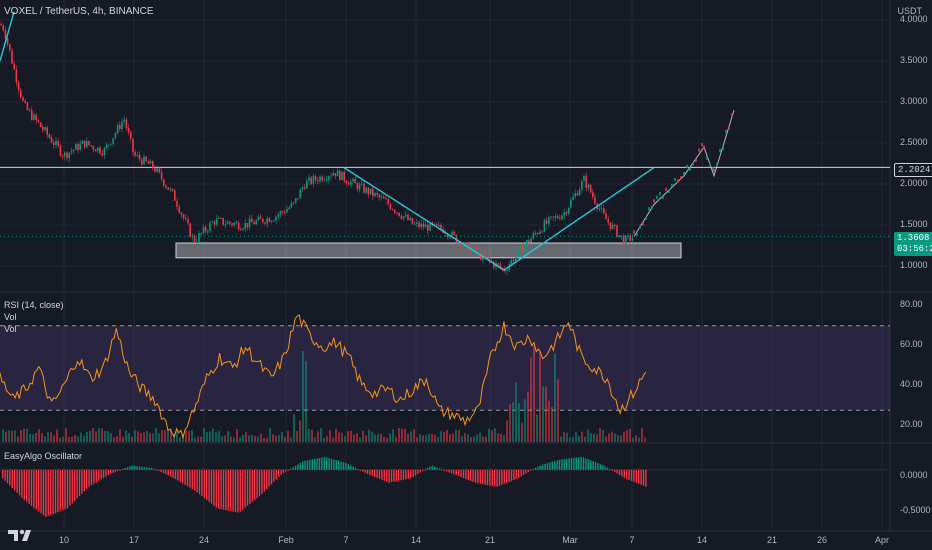 This screenshot has height=550, width=932. What do you see at coordinates (43, 456) in the screenshot?
I see `oscillator-label: EasyAlgo Oscillator` at bounding box center [43, 456].